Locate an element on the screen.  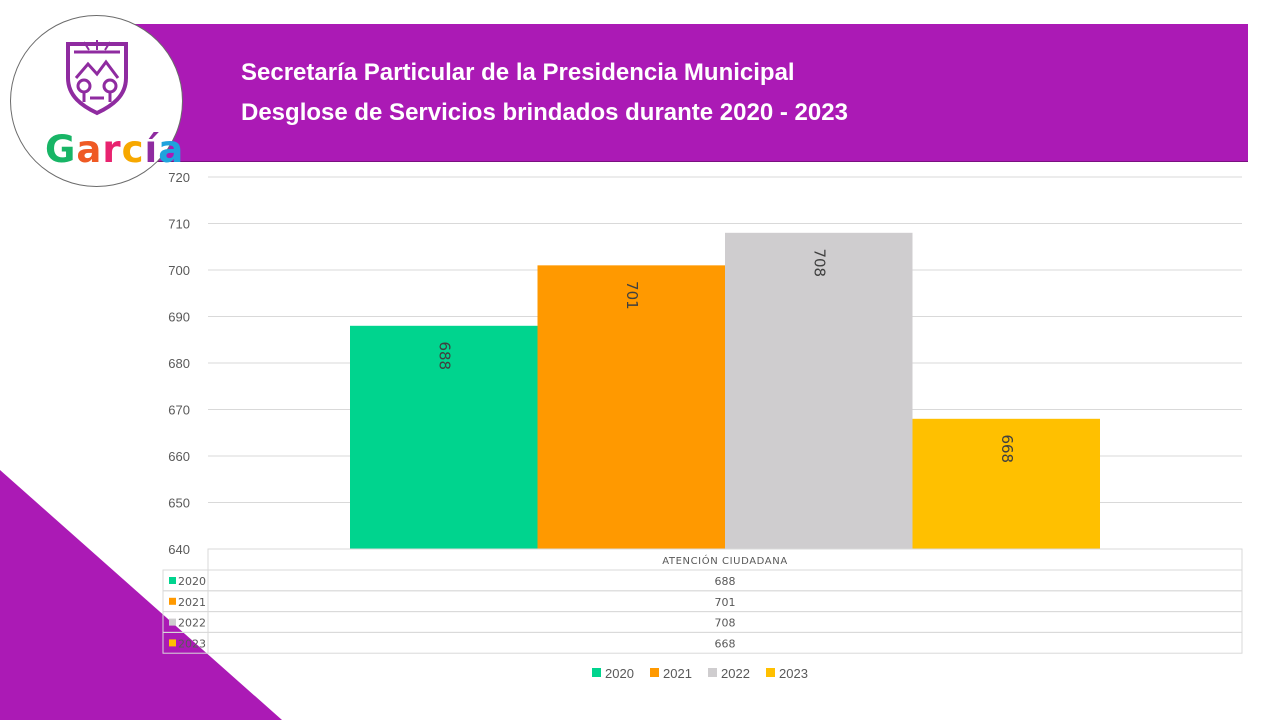
y-tick-label: 700 is located at coordinates (179, 270).